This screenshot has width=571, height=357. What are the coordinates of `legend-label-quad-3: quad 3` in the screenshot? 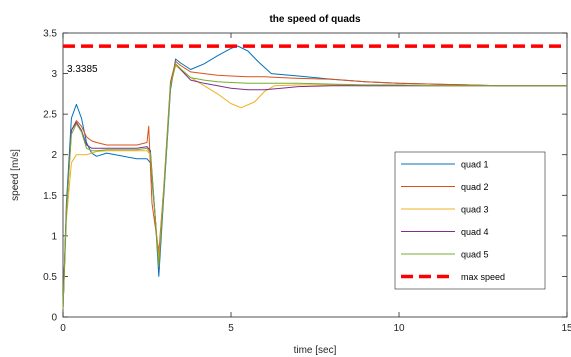 It's located at (475, 210).